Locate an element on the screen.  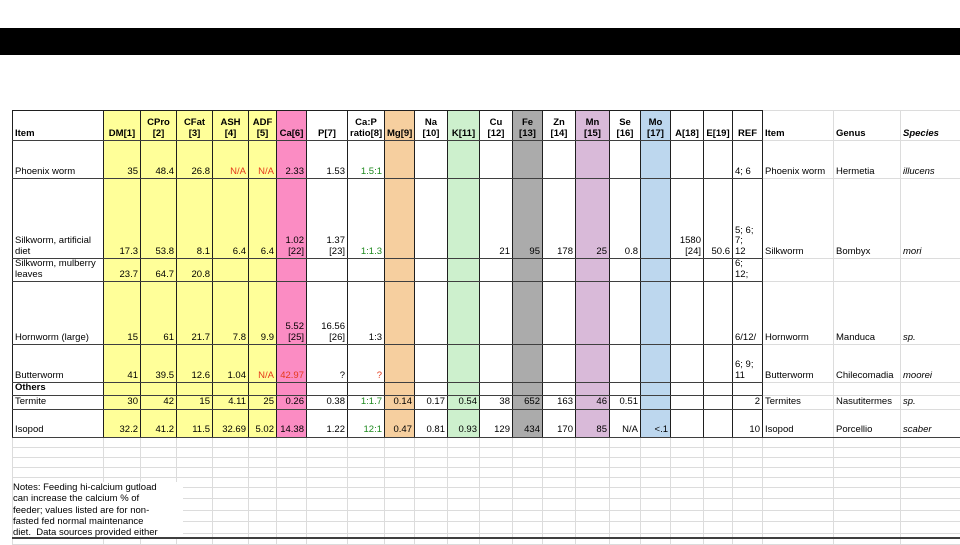
cell-termite-se: 0.51 is located at coordinates (625, 402).